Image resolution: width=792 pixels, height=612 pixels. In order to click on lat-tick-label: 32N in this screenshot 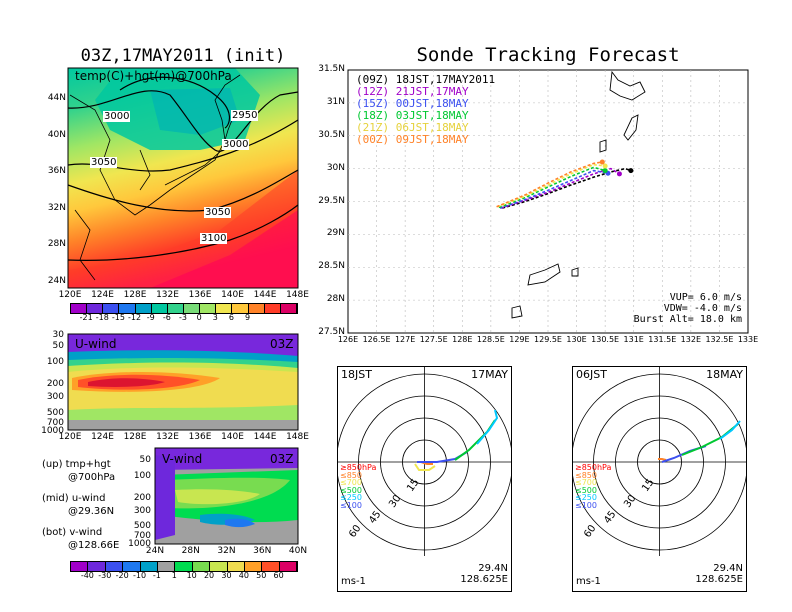, I will do `click(56, 207)`.